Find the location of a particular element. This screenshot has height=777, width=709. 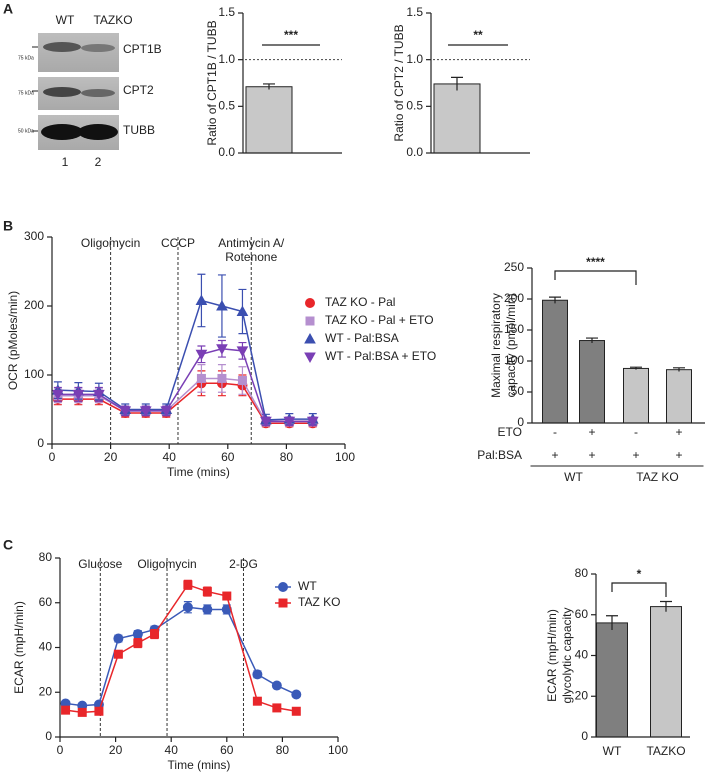

band-label: TUBB is located at coordinates (139, 130).